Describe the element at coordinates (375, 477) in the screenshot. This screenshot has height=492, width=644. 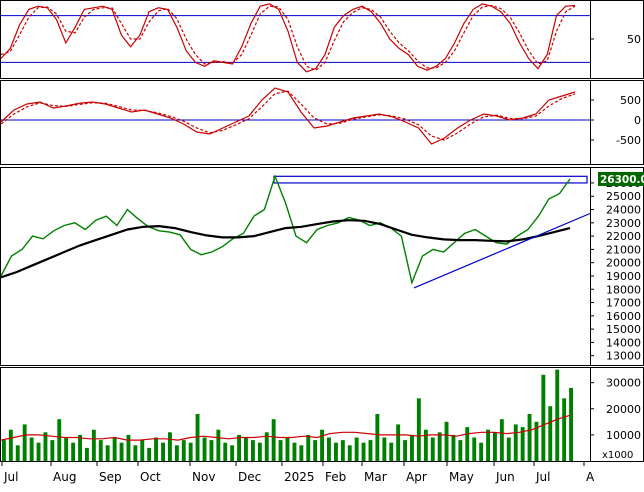
I see `x-tick-label: Mar` at that location.